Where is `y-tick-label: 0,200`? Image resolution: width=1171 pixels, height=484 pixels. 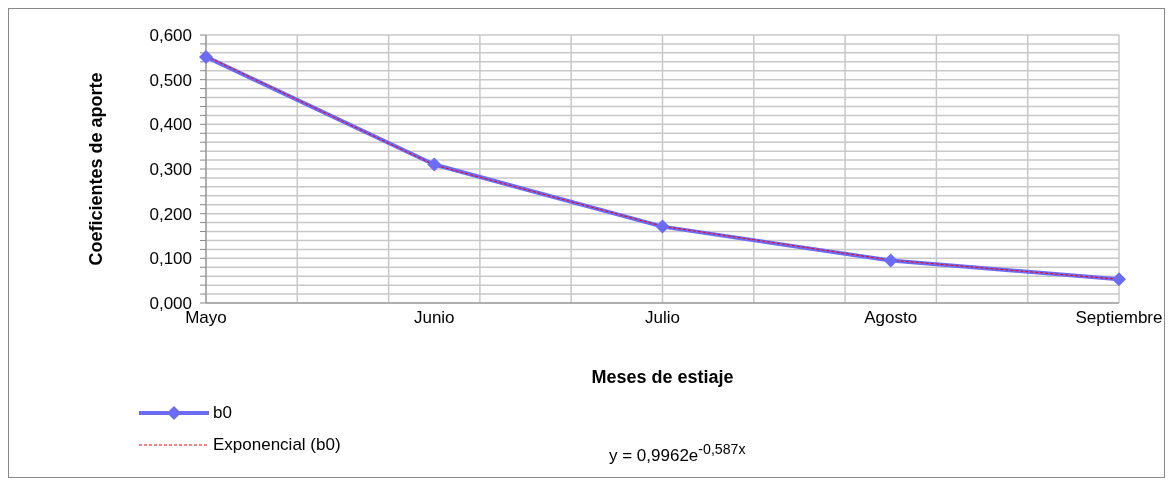
y-tick-label: 0,200 is located at coordinates (170, 214).